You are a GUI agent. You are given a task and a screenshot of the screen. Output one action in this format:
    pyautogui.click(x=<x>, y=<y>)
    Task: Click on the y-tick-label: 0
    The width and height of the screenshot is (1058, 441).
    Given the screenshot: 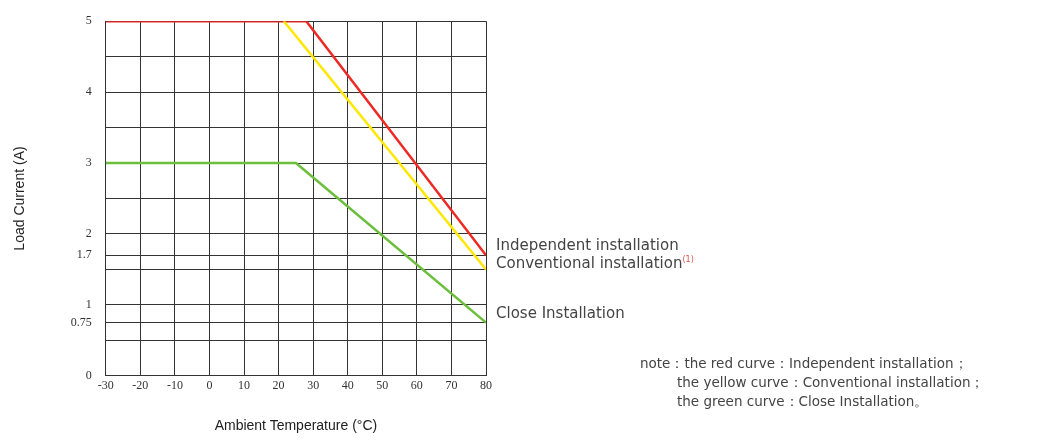 What is the action you would take?
    pyautogui.click(x=88, y=374)
    